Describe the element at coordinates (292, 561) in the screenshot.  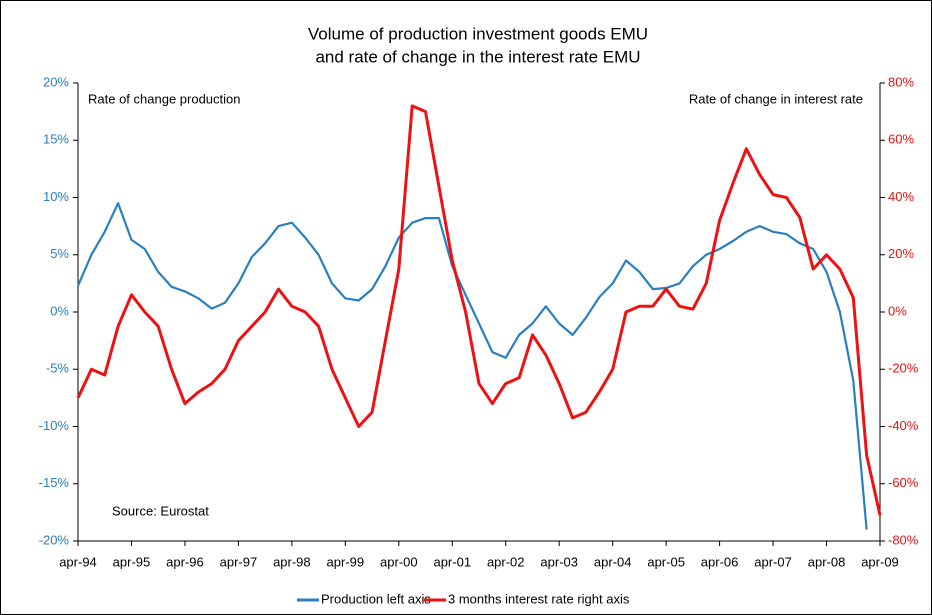
I see `x-tick-label: apr-98` at that location.